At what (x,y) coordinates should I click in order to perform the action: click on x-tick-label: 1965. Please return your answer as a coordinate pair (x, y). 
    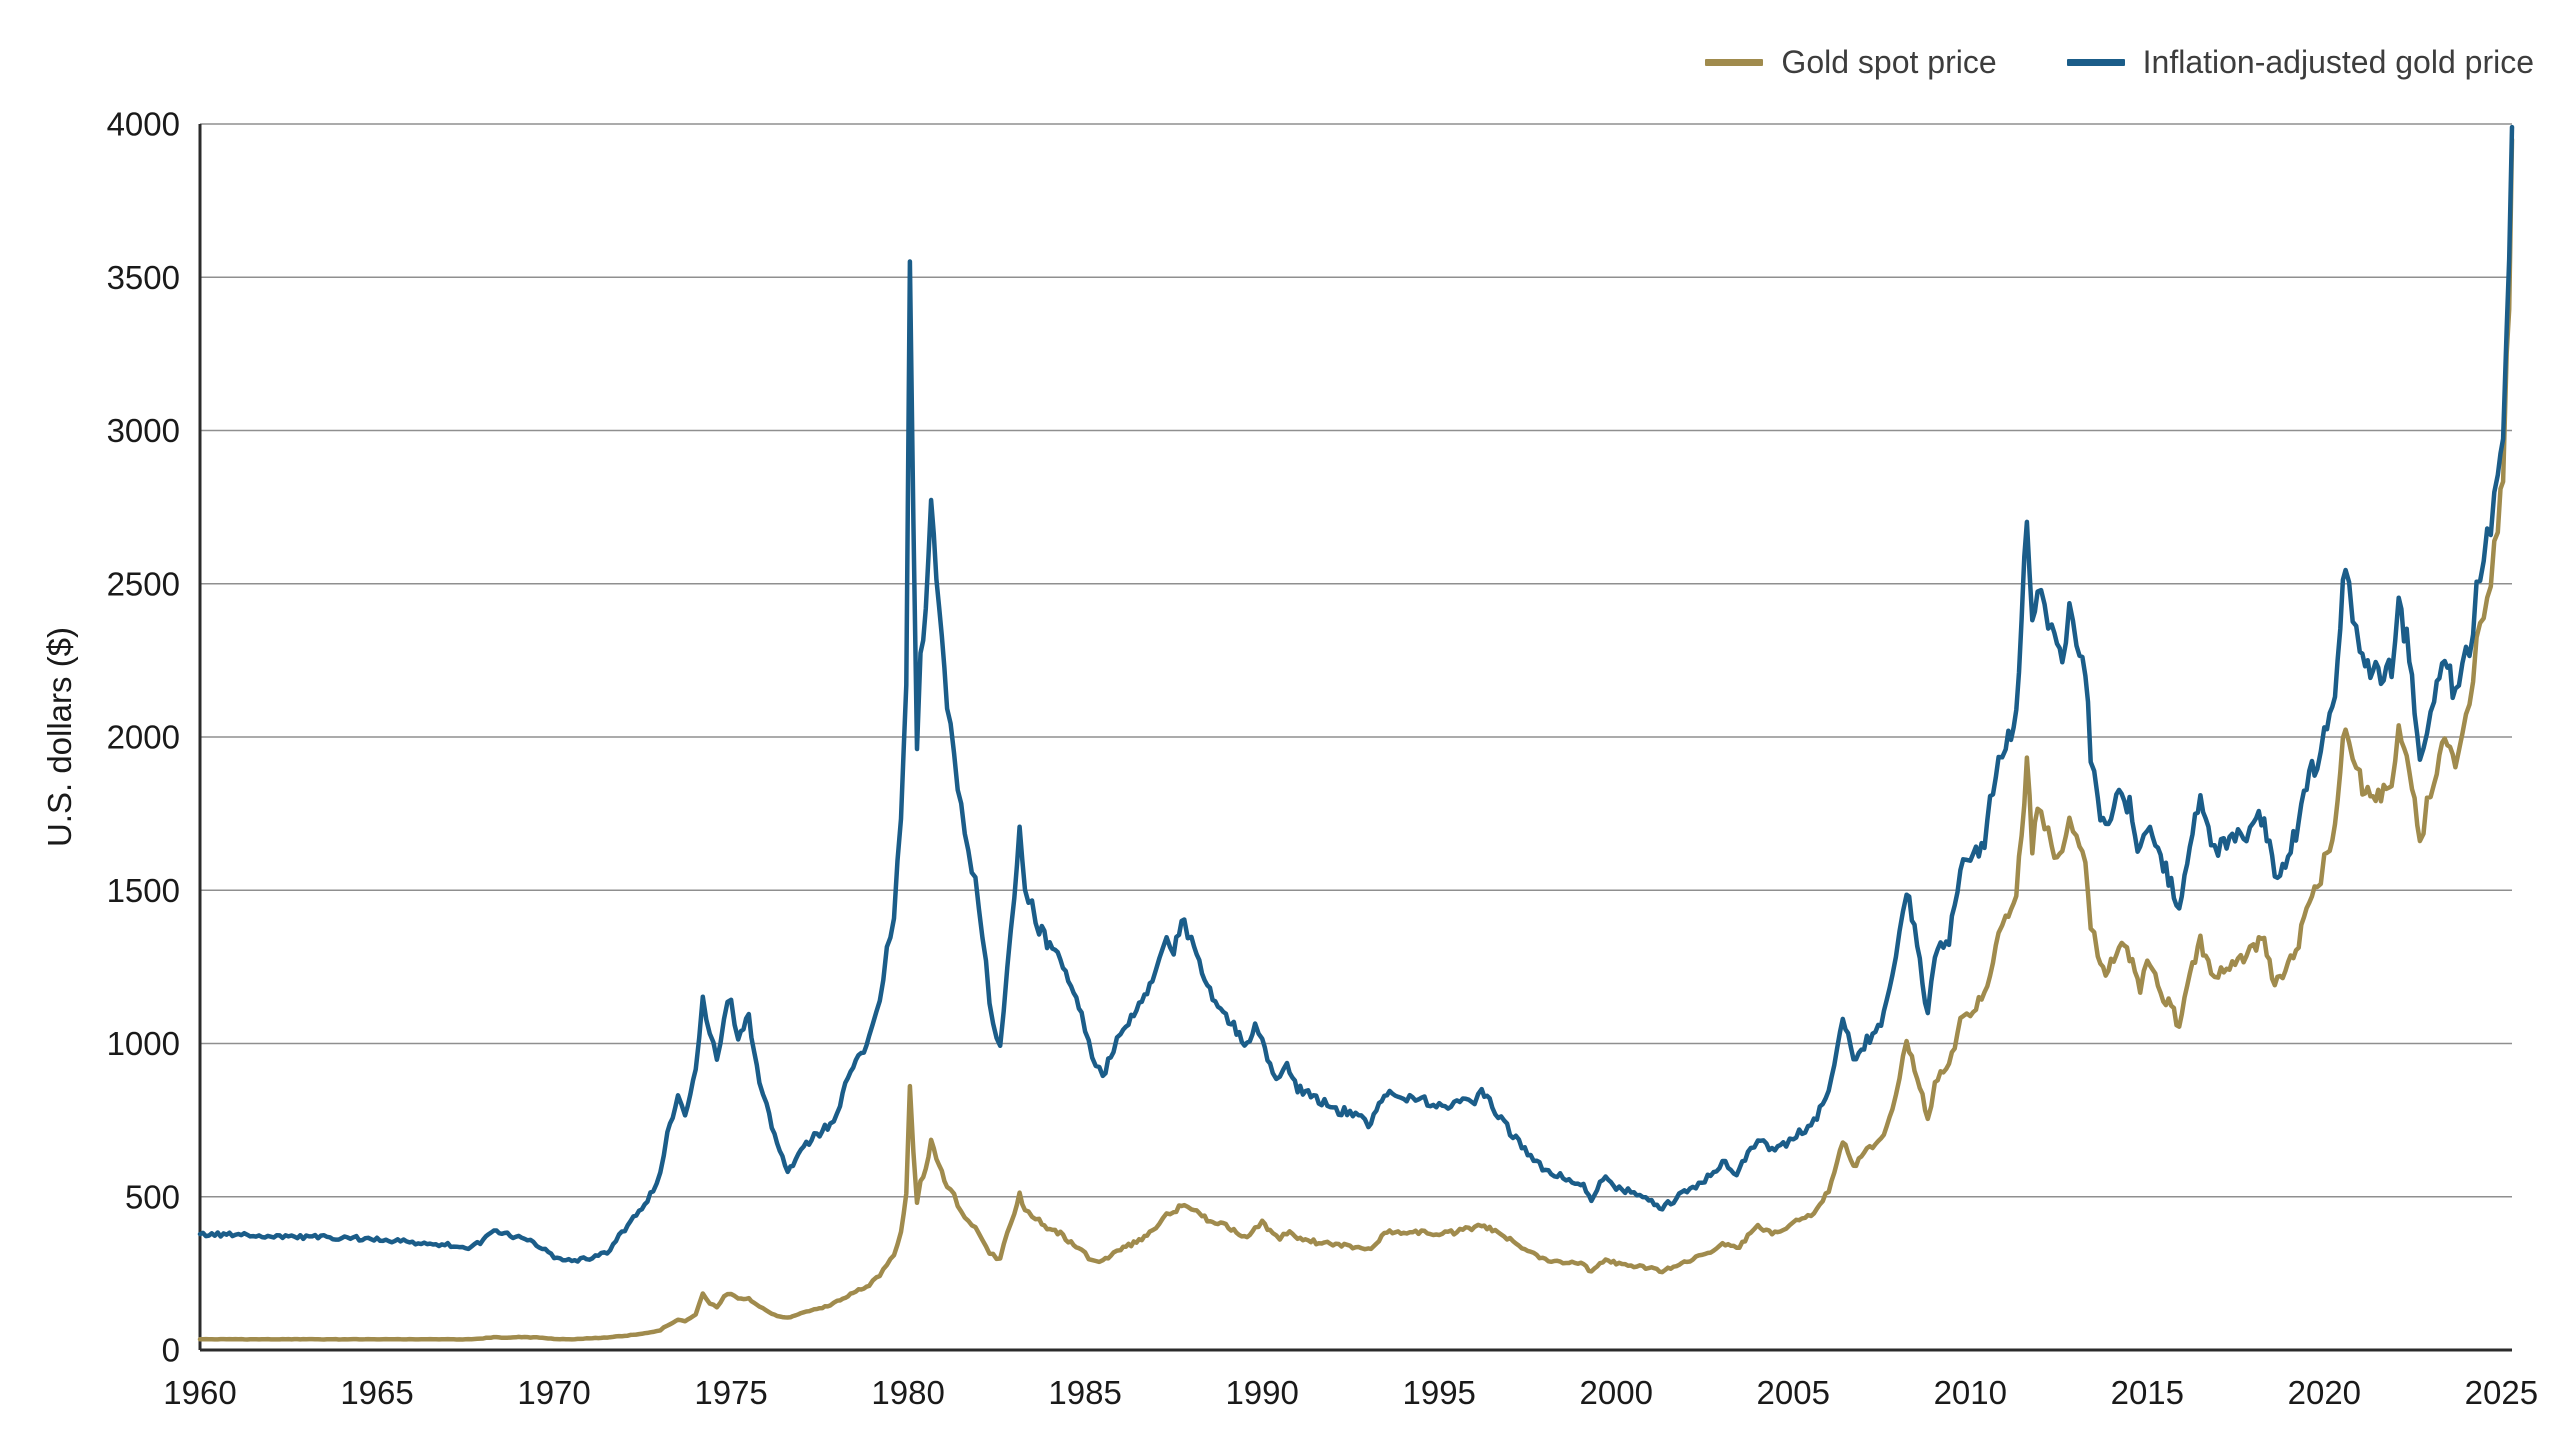
    Looking at the image, I should click on (376, 1392).